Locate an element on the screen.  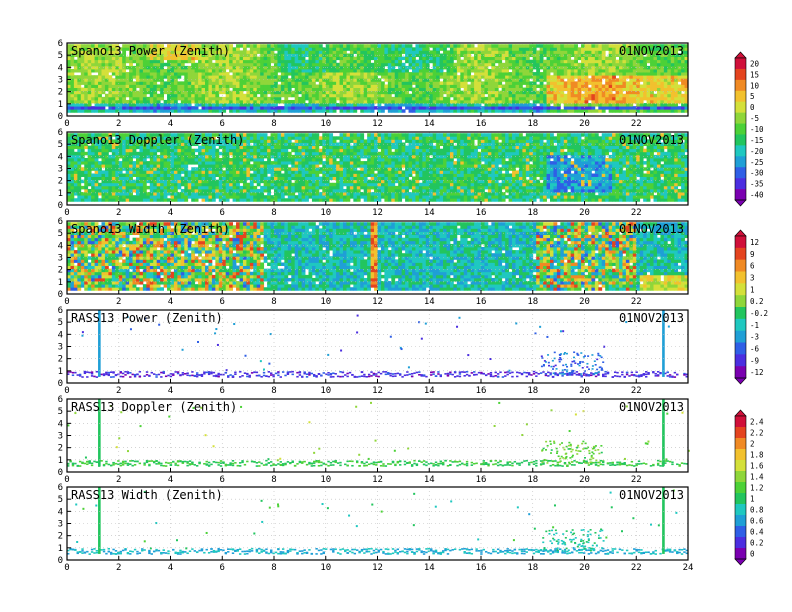
y-tick-label: 2 is located at coordinates (60, 93).